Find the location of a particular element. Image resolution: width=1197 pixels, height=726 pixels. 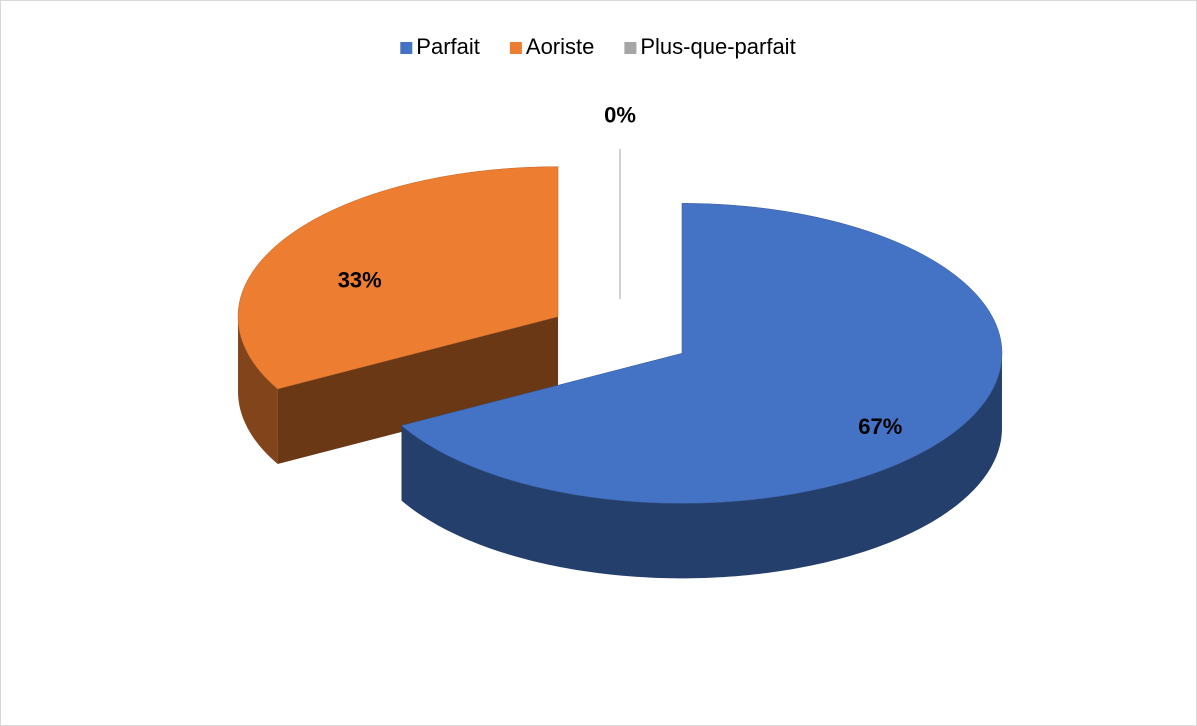

legend-label: Plus-que-parfait is located at coordinates (717, 46).